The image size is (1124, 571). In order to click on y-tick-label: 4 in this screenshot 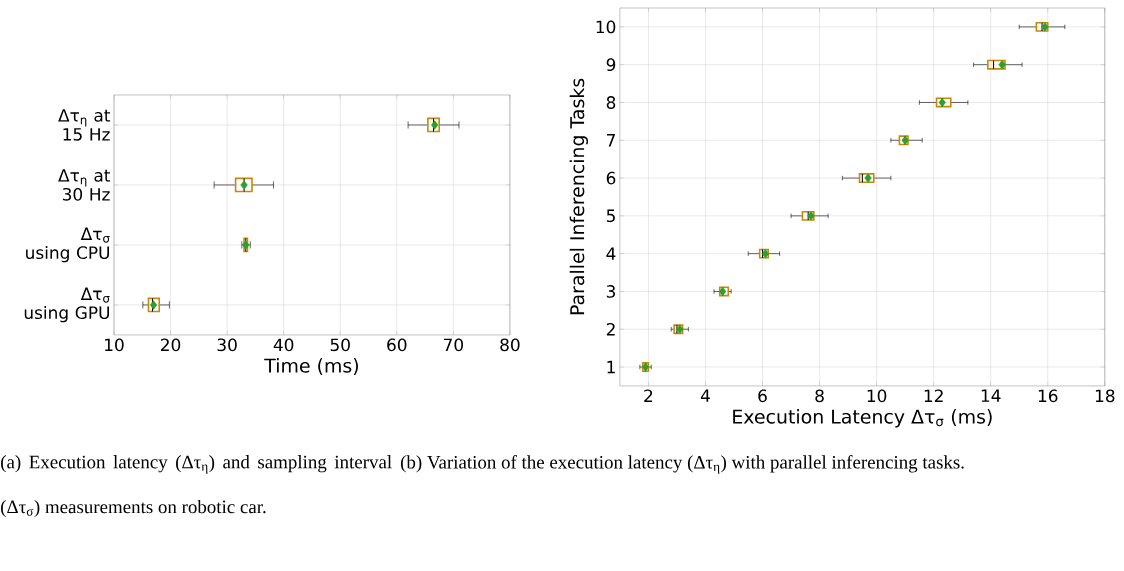, I will do `click(611, 253)`.